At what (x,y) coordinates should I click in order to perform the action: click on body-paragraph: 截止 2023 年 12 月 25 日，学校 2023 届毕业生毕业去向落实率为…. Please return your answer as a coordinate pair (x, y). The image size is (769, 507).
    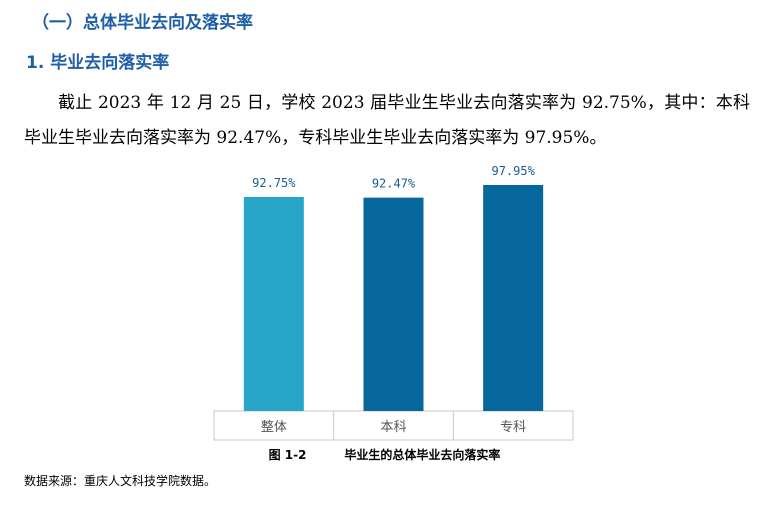
    Looking at the image, I should click on (387, 120).